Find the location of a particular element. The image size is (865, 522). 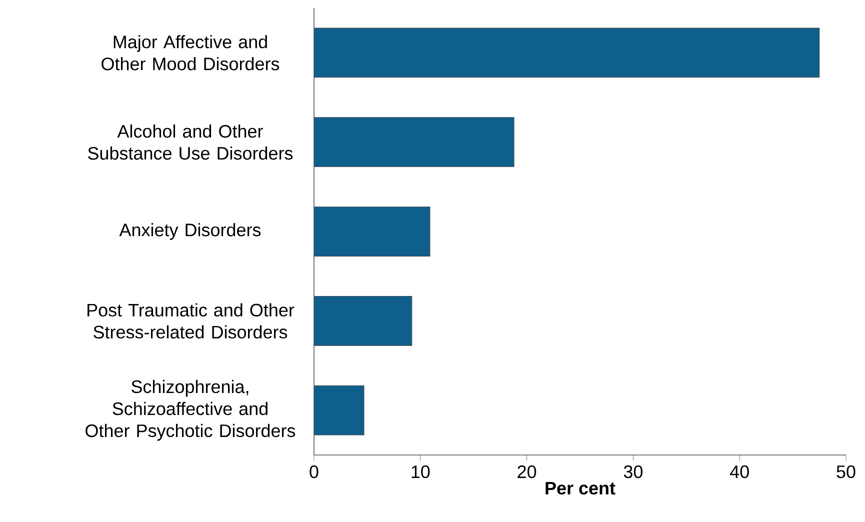

y-tick-label: Schizophrenia, Schizoaffective and Other Psychotic Disorders is located at coordinates (191, 410).